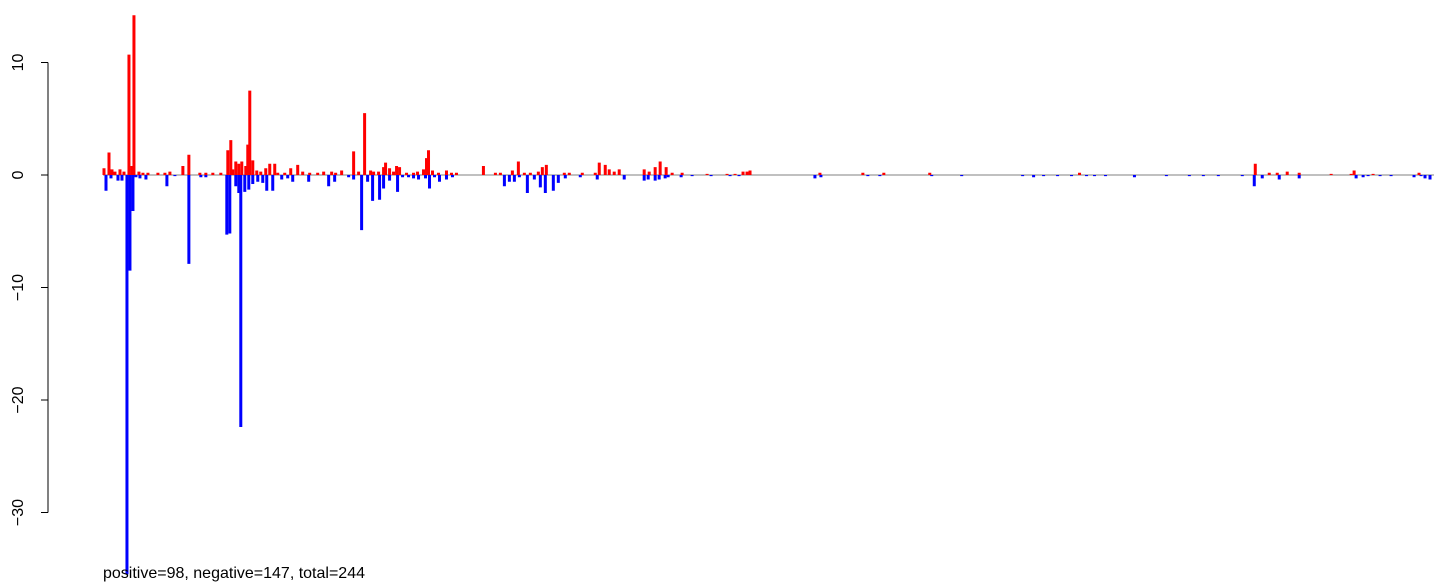  What do you see at coordinates (18, 399) in the screenshot?
I see `y-tick-label: −20` at bounding box center [18, 399].